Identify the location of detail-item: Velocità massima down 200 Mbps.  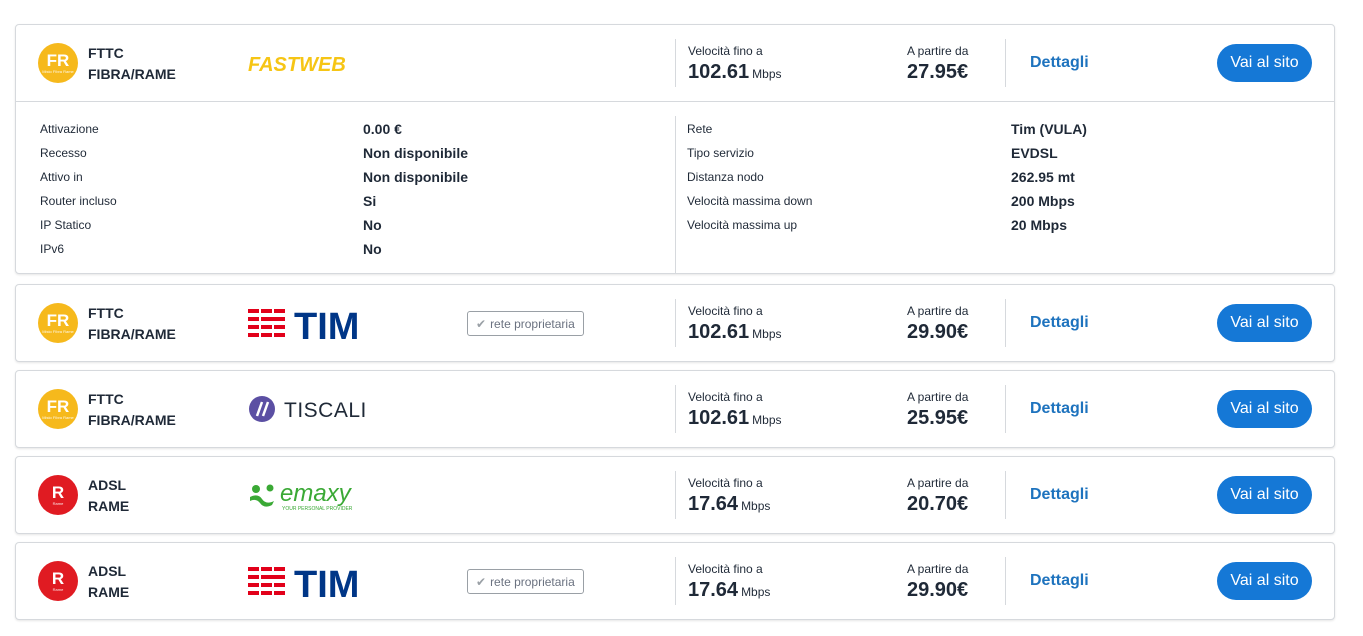
(987, 201).